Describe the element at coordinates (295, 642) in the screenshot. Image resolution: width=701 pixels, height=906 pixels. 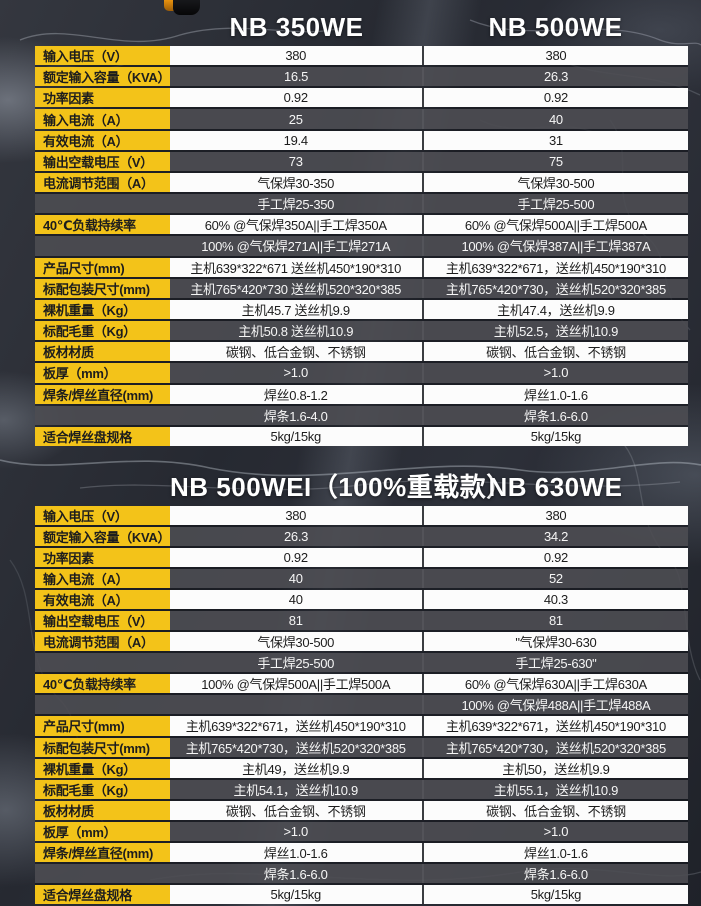
I see `spec-value-cell-col1: 气保焊30-500` at that location.